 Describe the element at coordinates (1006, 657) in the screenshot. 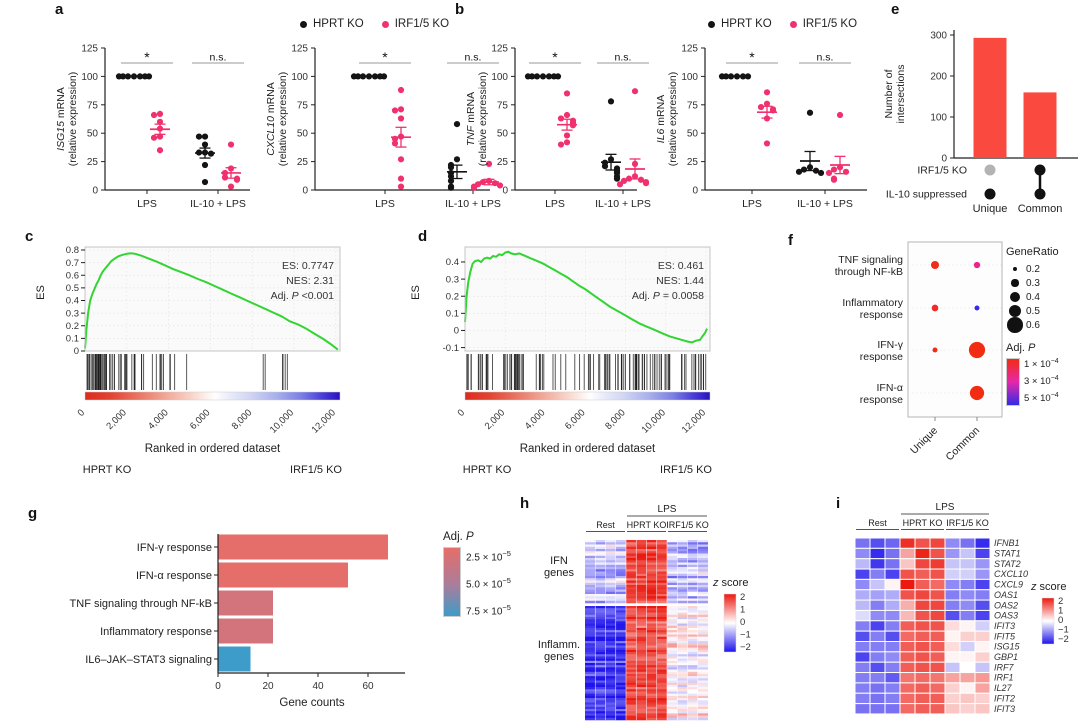

I see `svg-text: GBP1` at that location.